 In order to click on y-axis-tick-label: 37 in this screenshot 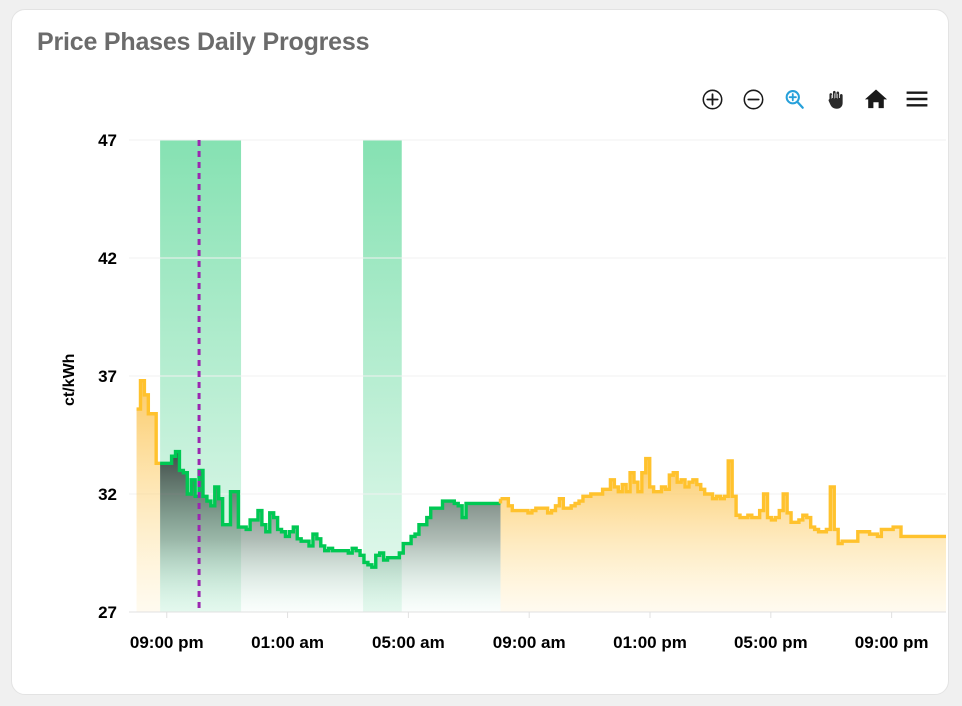, I will do `click(107, 376)`.